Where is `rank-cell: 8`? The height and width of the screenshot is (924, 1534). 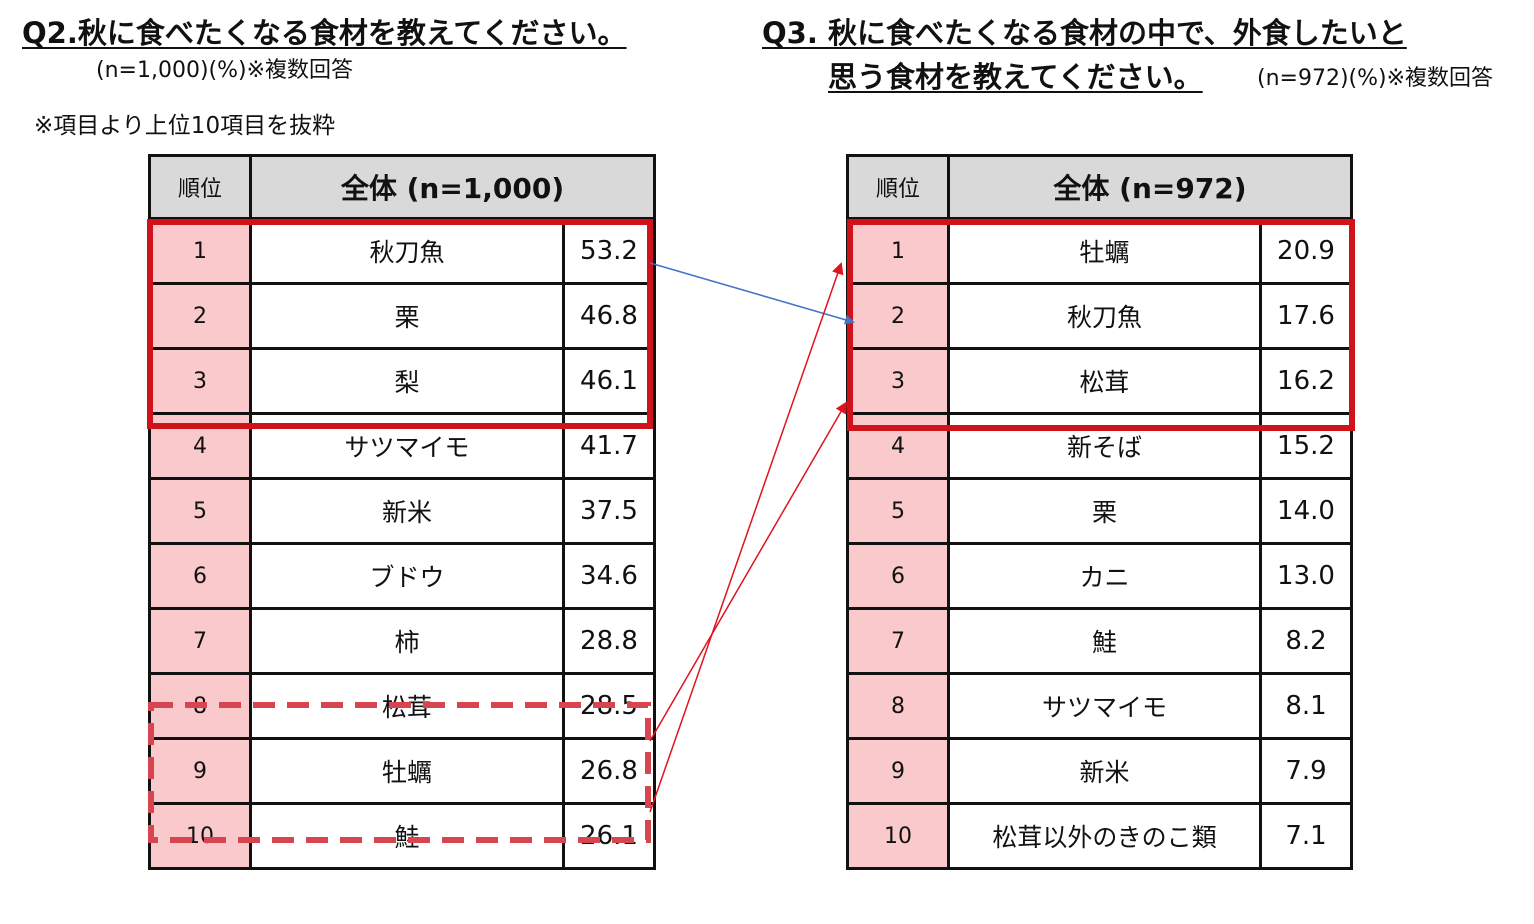
rank-cell: 8 is located at coordinates (898, 706).